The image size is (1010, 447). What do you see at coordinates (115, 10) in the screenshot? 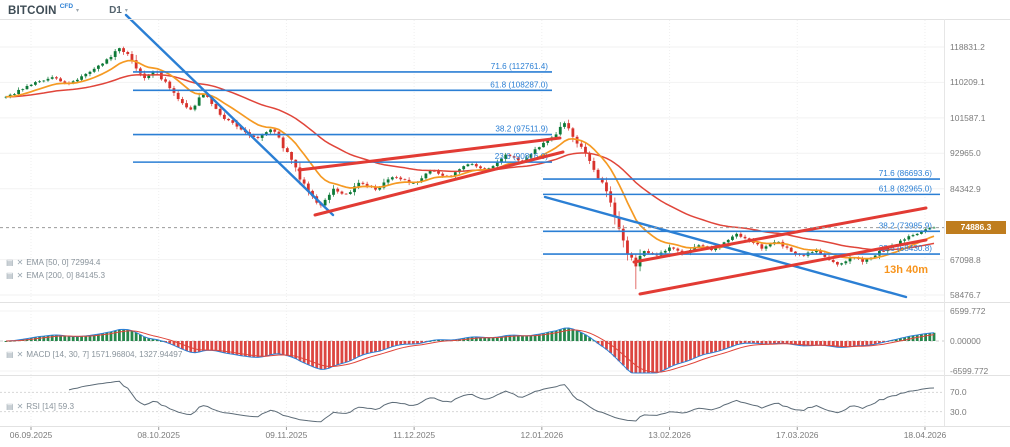
I see `timeframe-selector: D1` at bounding box center [115, 10].